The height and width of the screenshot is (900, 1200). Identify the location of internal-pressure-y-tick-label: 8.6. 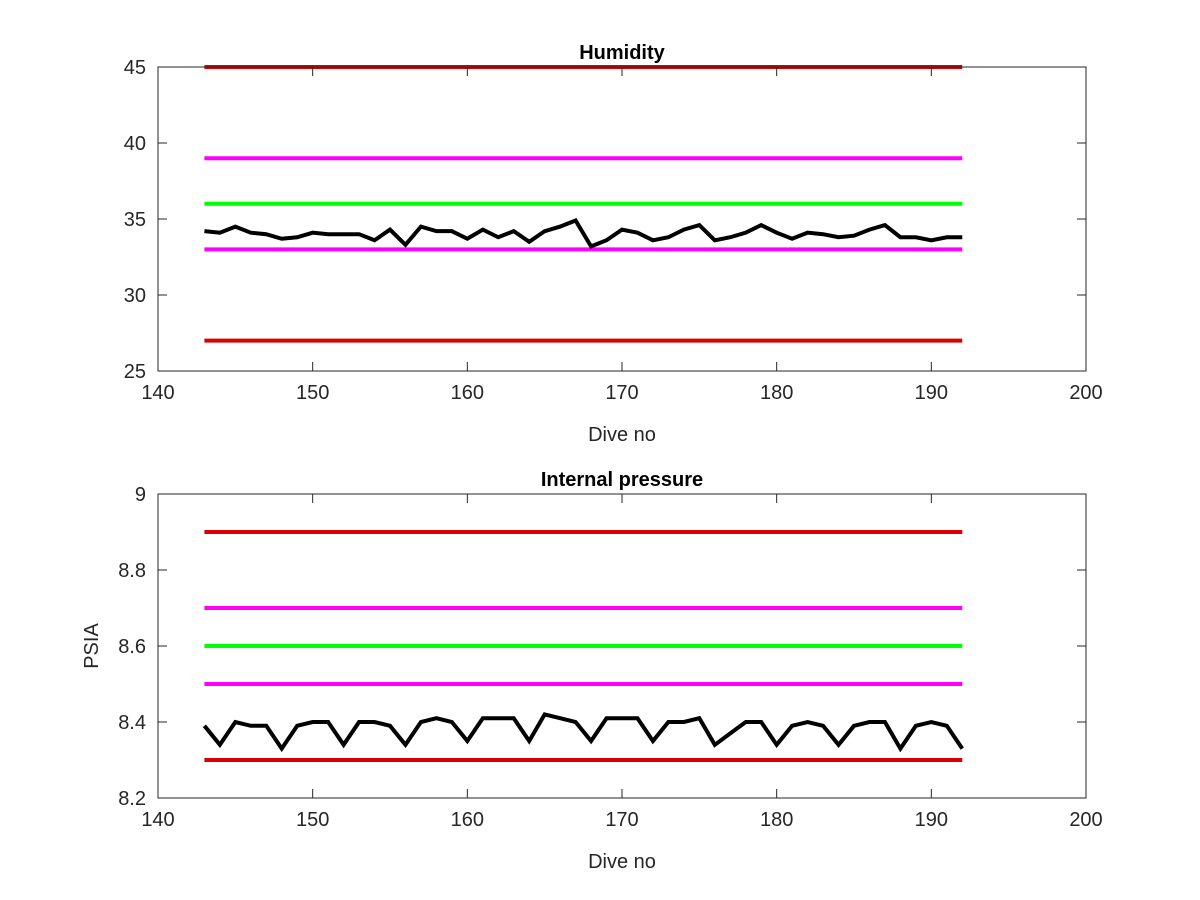
(132, 647).